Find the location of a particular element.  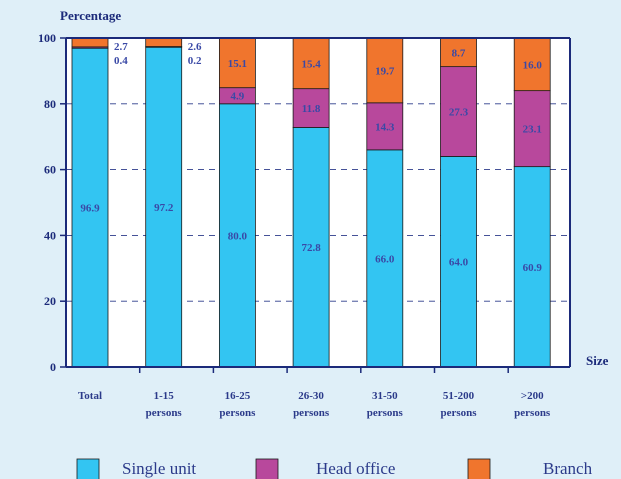

data-label: 14.3 is located at coordinates (385, 127).